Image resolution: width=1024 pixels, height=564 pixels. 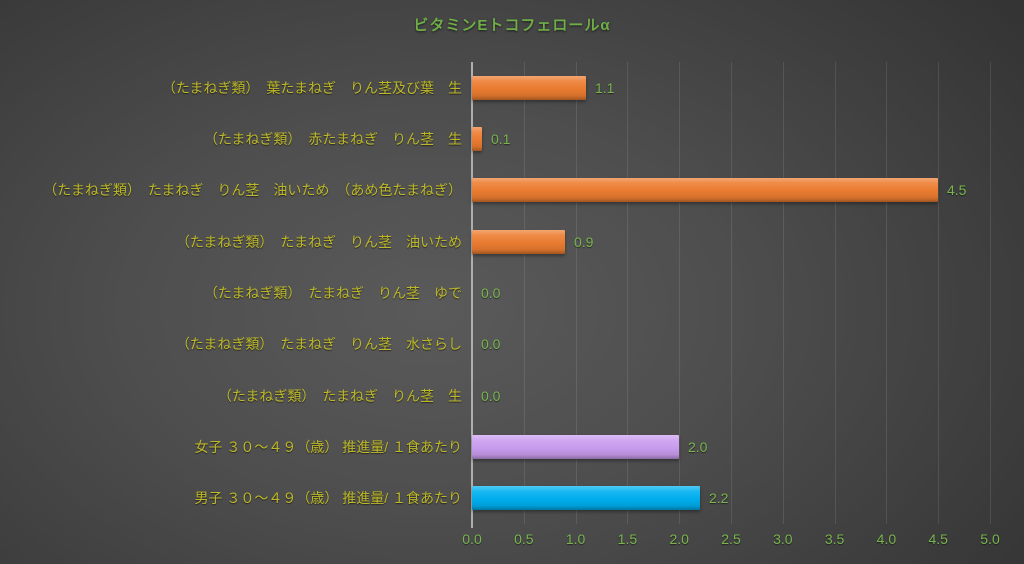 I want to click on value-label: 0.1, so click(x=501, y=139).